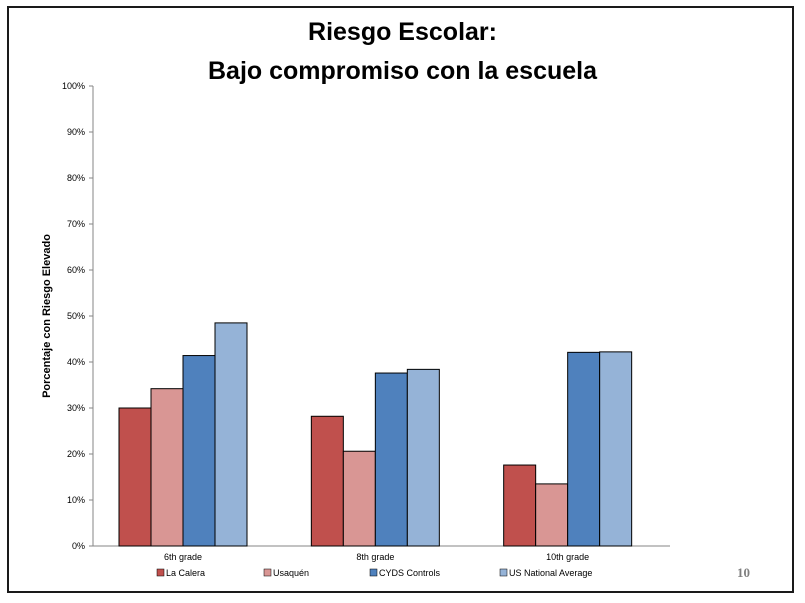 The image size is (805, 603). Describe the element at coordinates (76, 362) in the screenshot. I see `y-tick-label: 40%` at that location.